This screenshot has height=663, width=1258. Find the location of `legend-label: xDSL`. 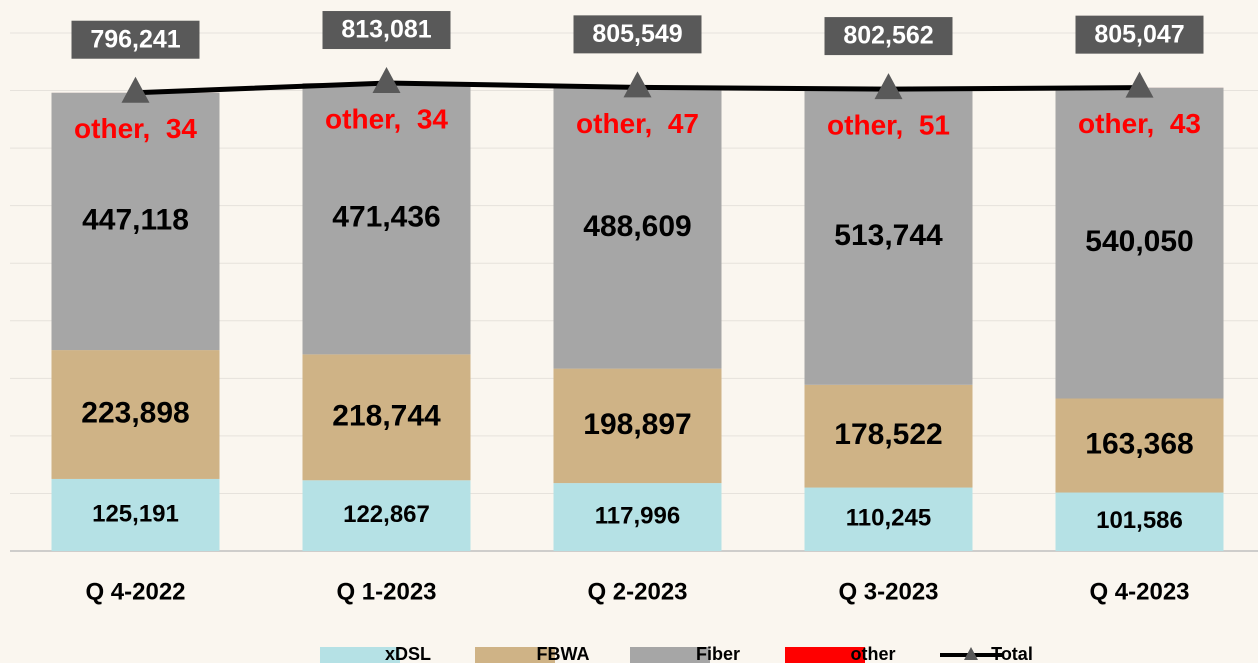

legend-label: xDSL is located at coordinates (408, 653).